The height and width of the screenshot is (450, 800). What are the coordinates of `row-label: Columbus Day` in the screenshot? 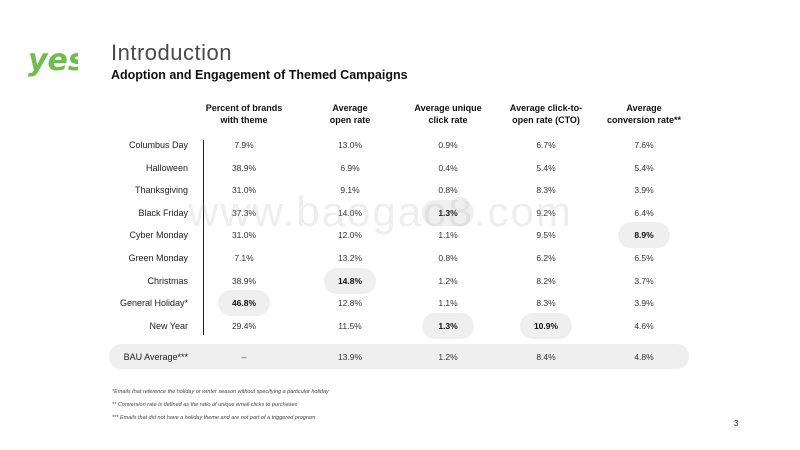 It's located at (158, 145).